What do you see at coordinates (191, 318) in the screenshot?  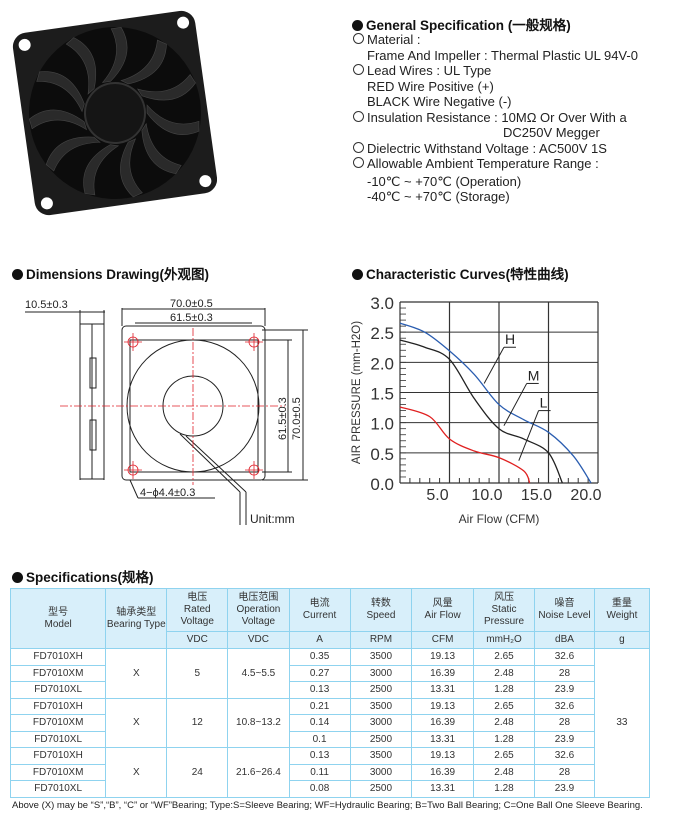 I see `width-hole-label: 61.5±0.3` at bounding box center [191, 318].